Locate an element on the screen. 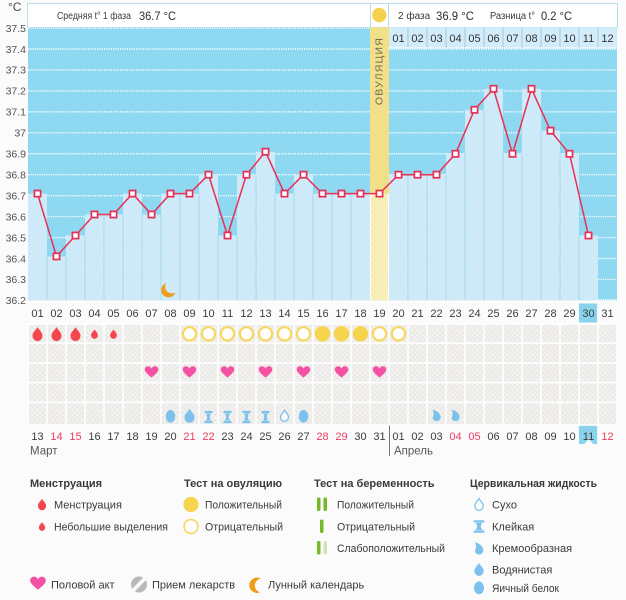  svg-text: Небольшие выделения is located at coordinates (111, 528).